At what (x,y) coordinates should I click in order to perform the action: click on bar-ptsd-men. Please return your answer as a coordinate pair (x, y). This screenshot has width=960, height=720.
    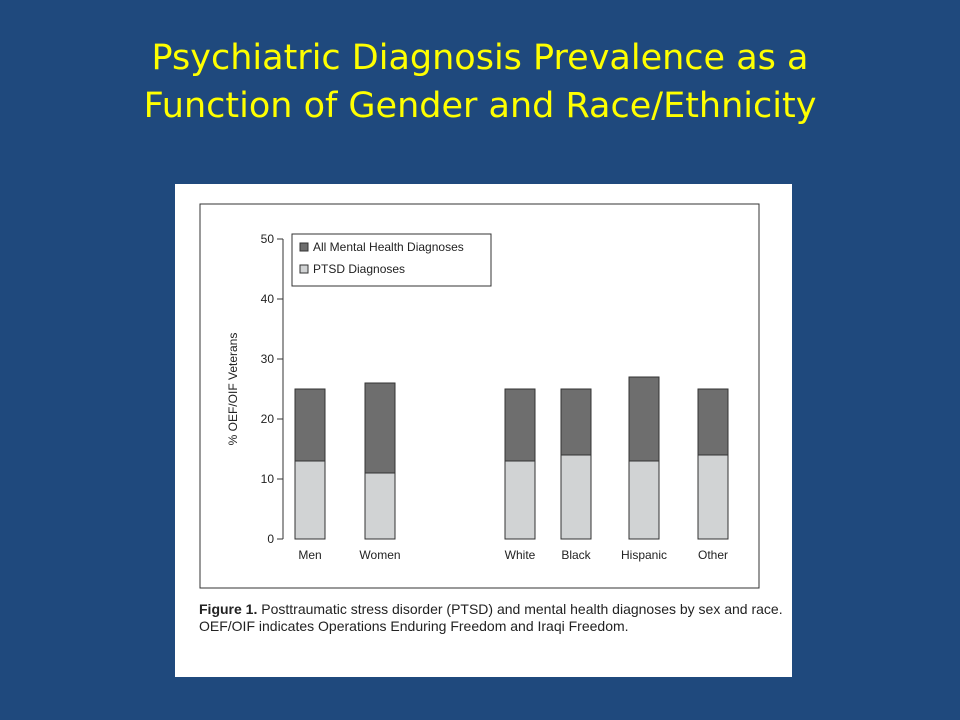
    Looking at the image, I should click on (310, 500).